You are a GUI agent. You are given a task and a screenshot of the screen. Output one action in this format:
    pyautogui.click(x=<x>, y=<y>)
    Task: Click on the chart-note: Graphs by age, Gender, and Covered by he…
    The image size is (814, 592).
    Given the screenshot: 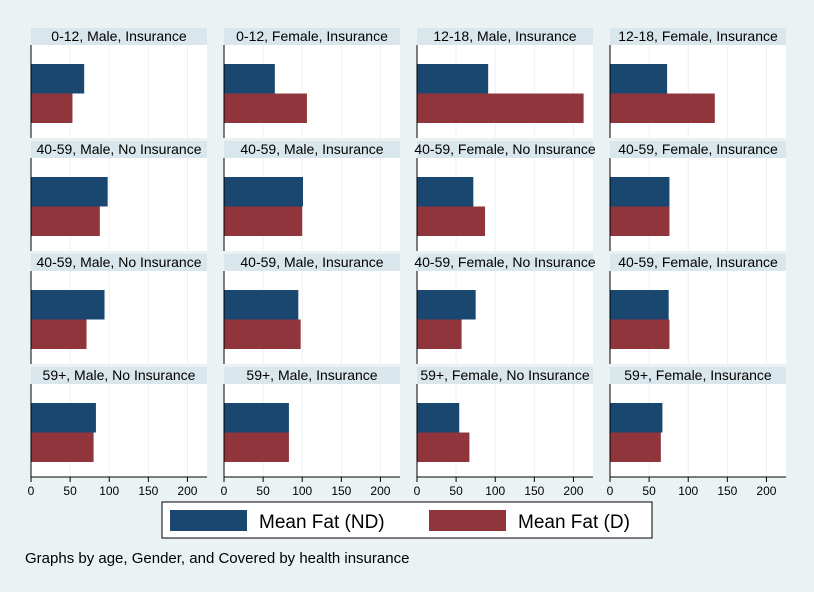 What is the action you would take?
    pyautogui.click(x=217, y=558)
    